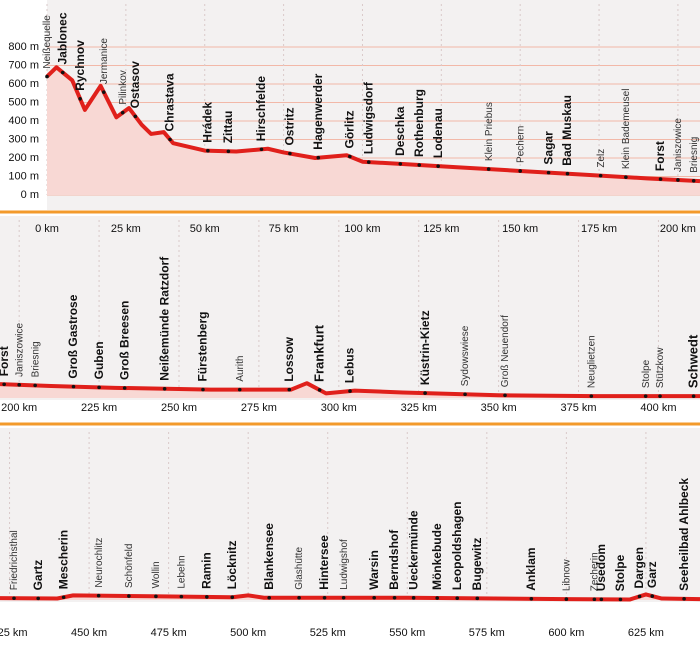 The width and height of the screenshot is (700, 653). Describe the element at coordinates (566, 633) in the screenshot. I see `x-tick-label: 600 km` at that location.